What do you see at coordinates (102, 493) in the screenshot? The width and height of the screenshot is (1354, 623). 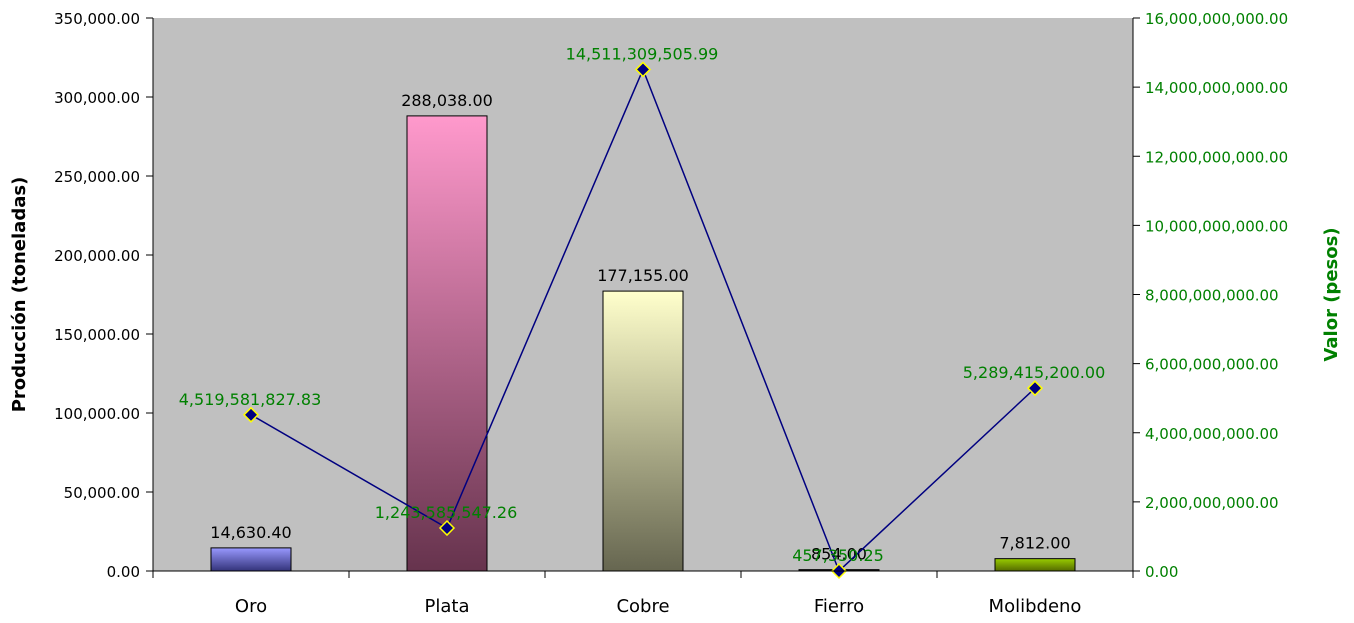 I see `left-tick-label: 50,000.00` at bounding box center [102, 493].